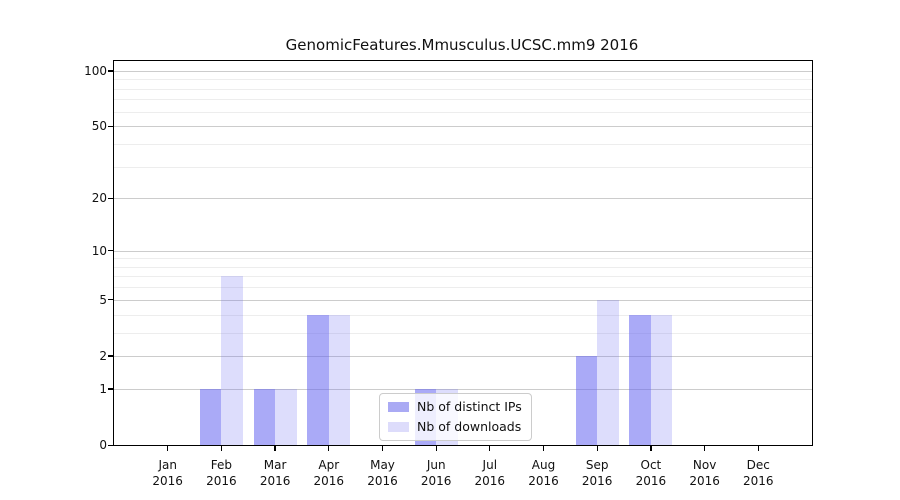 The height and width of the screenshot is (500, 900). Describe the element at coordinates (597, 473) in the screenshot. I see `x-tick-label: Sep 2016` at that location.